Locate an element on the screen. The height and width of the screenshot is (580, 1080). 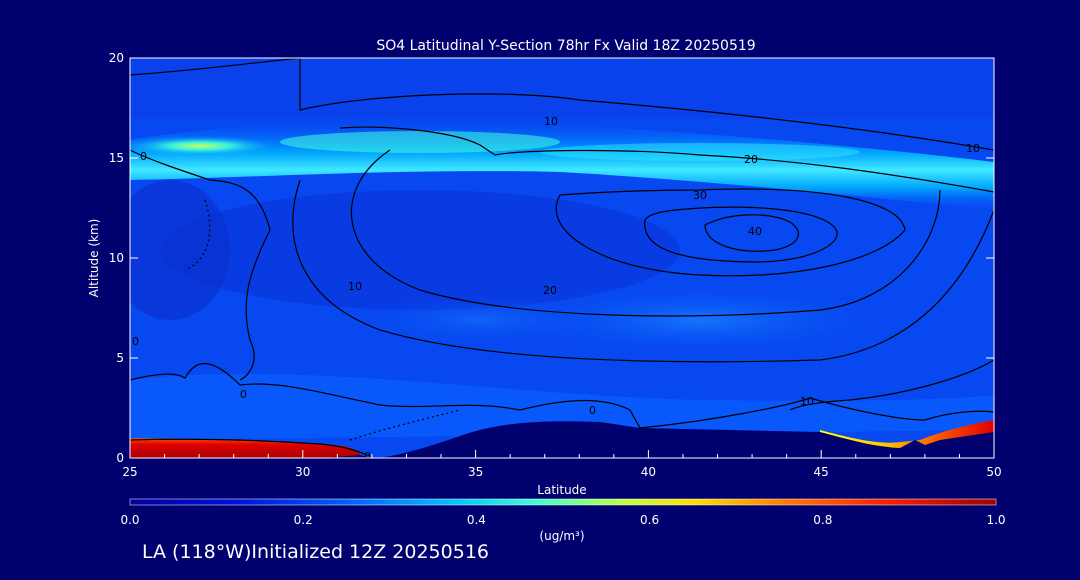
colorbar-unit-label: (ug/m³) is located at coordinates (561, 536).